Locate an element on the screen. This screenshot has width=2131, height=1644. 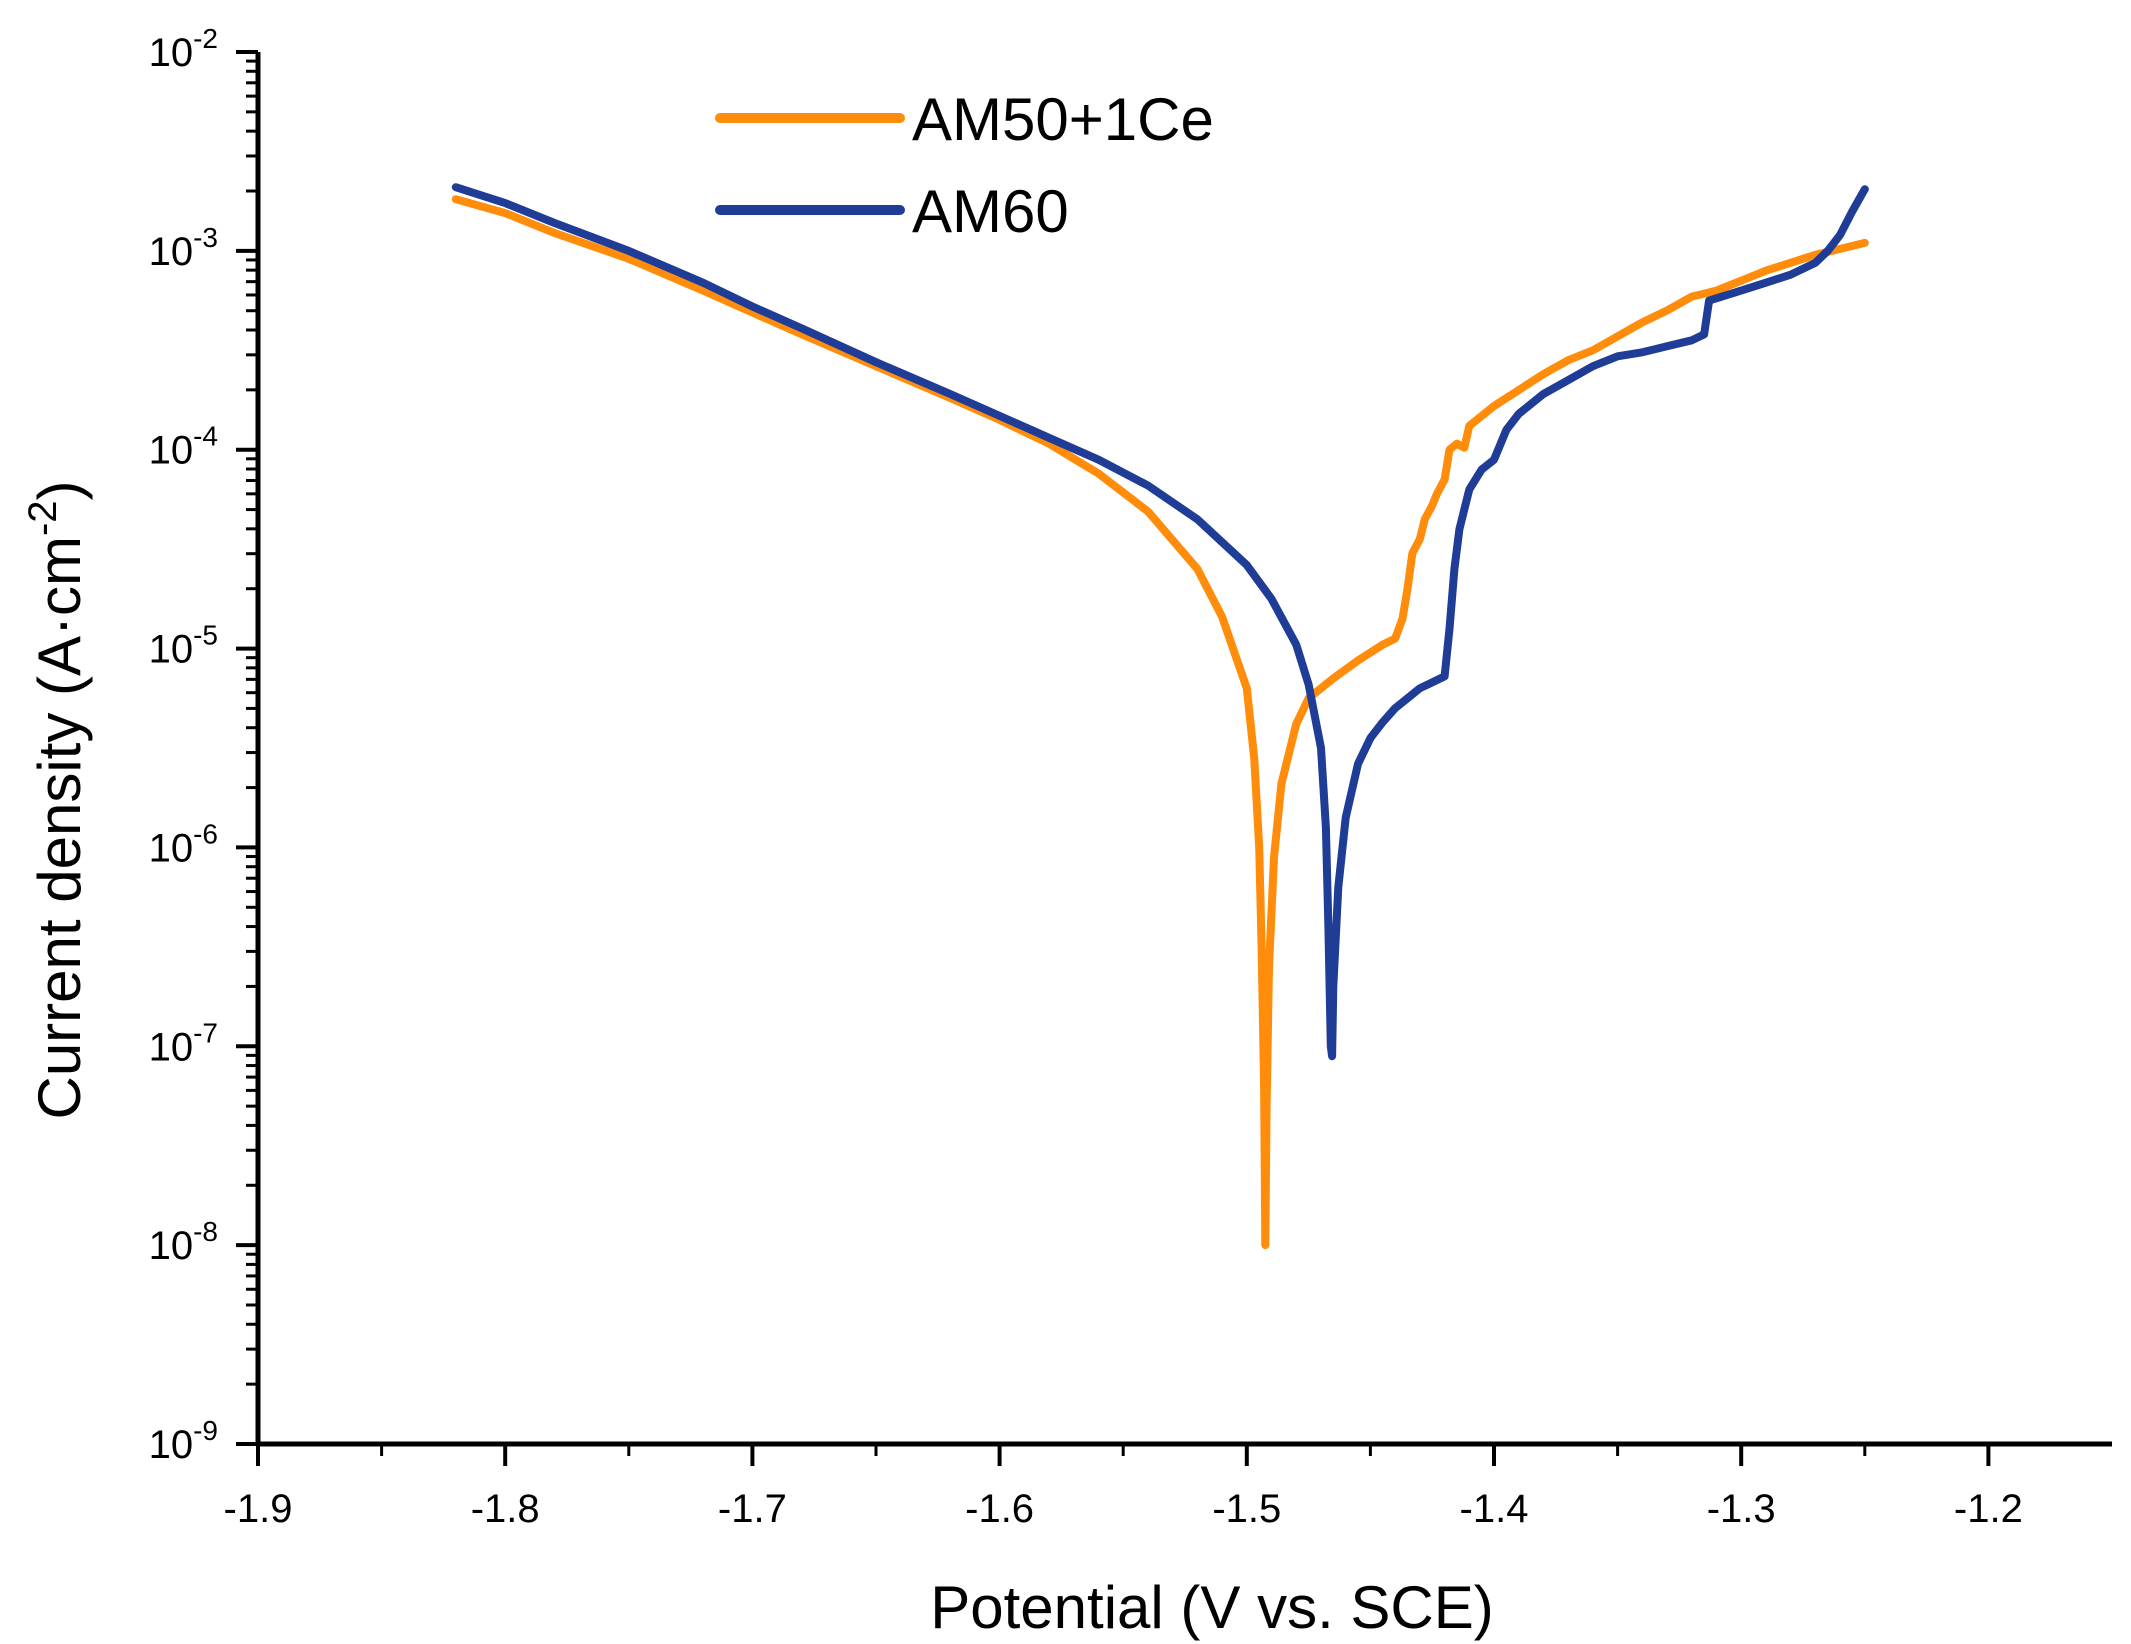
y-axis-title-superscript: -2 is located at coordinates (43, 518).